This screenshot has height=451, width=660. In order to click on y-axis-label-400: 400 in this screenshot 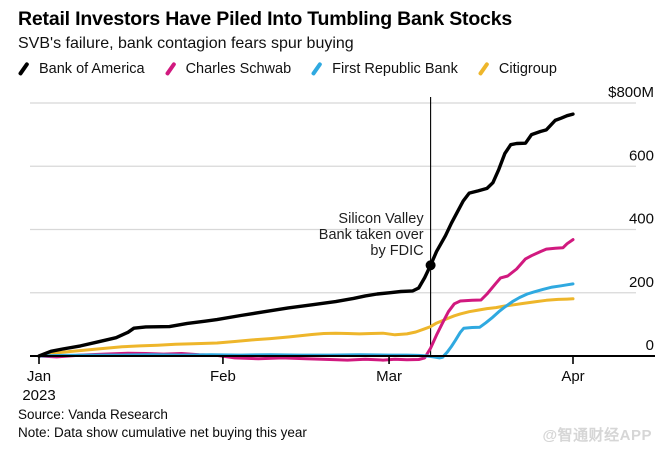, I will do `click(641, 219)`.